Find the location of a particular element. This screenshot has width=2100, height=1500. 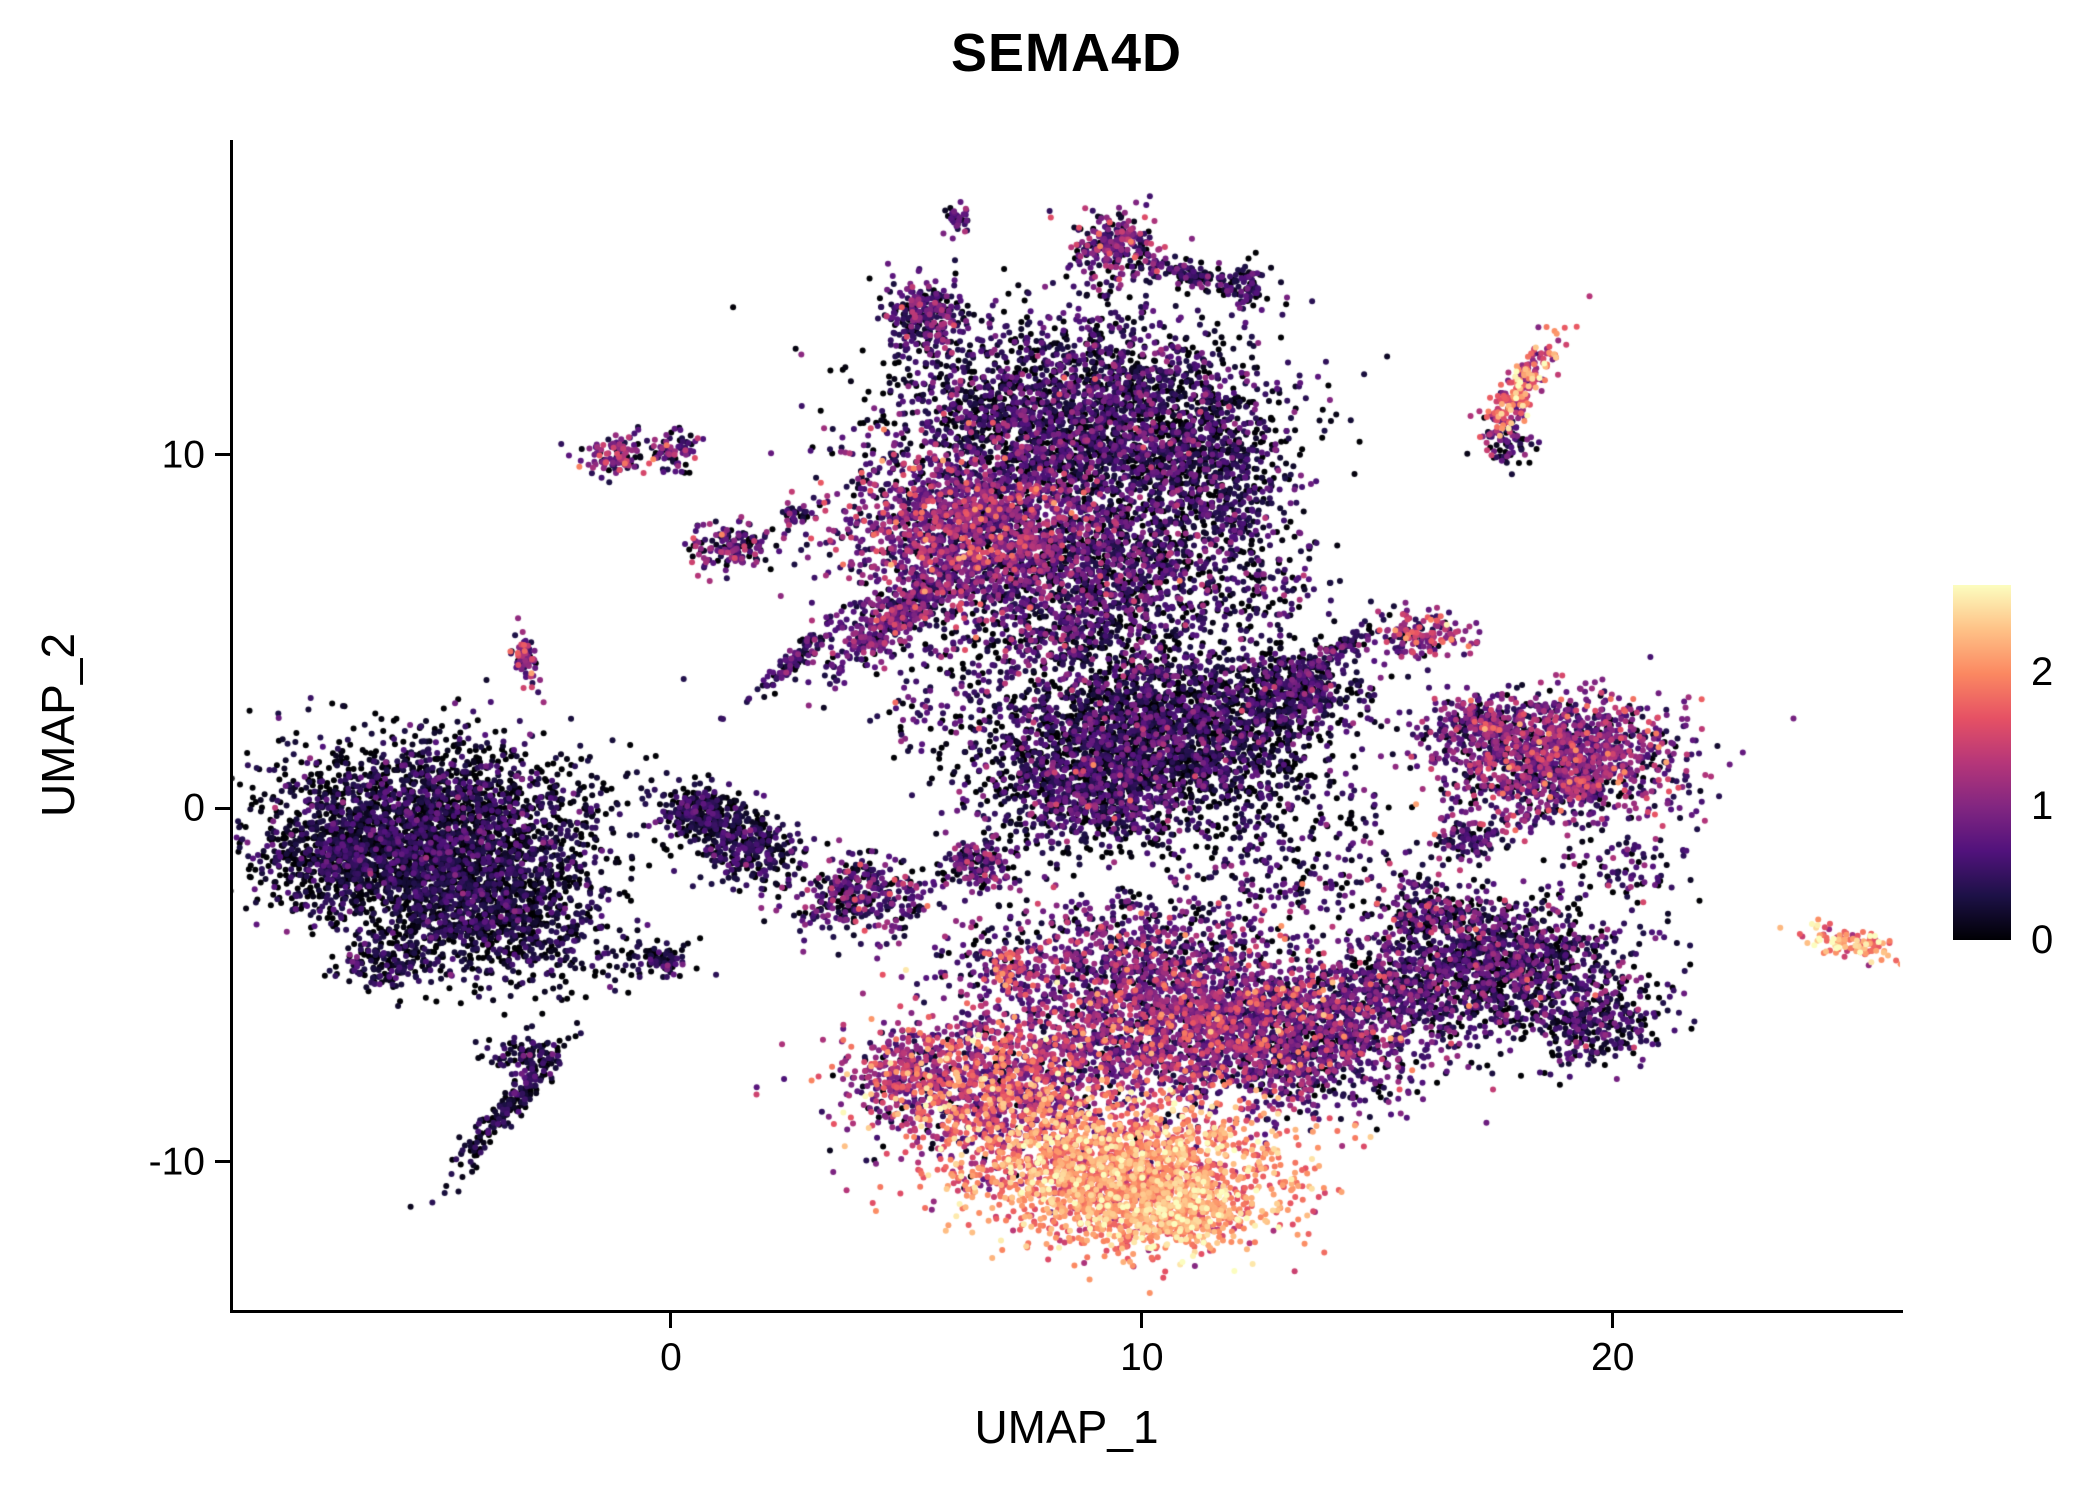

colorbar-tick-label-2: 2 is located at coordinates (2042, 672).